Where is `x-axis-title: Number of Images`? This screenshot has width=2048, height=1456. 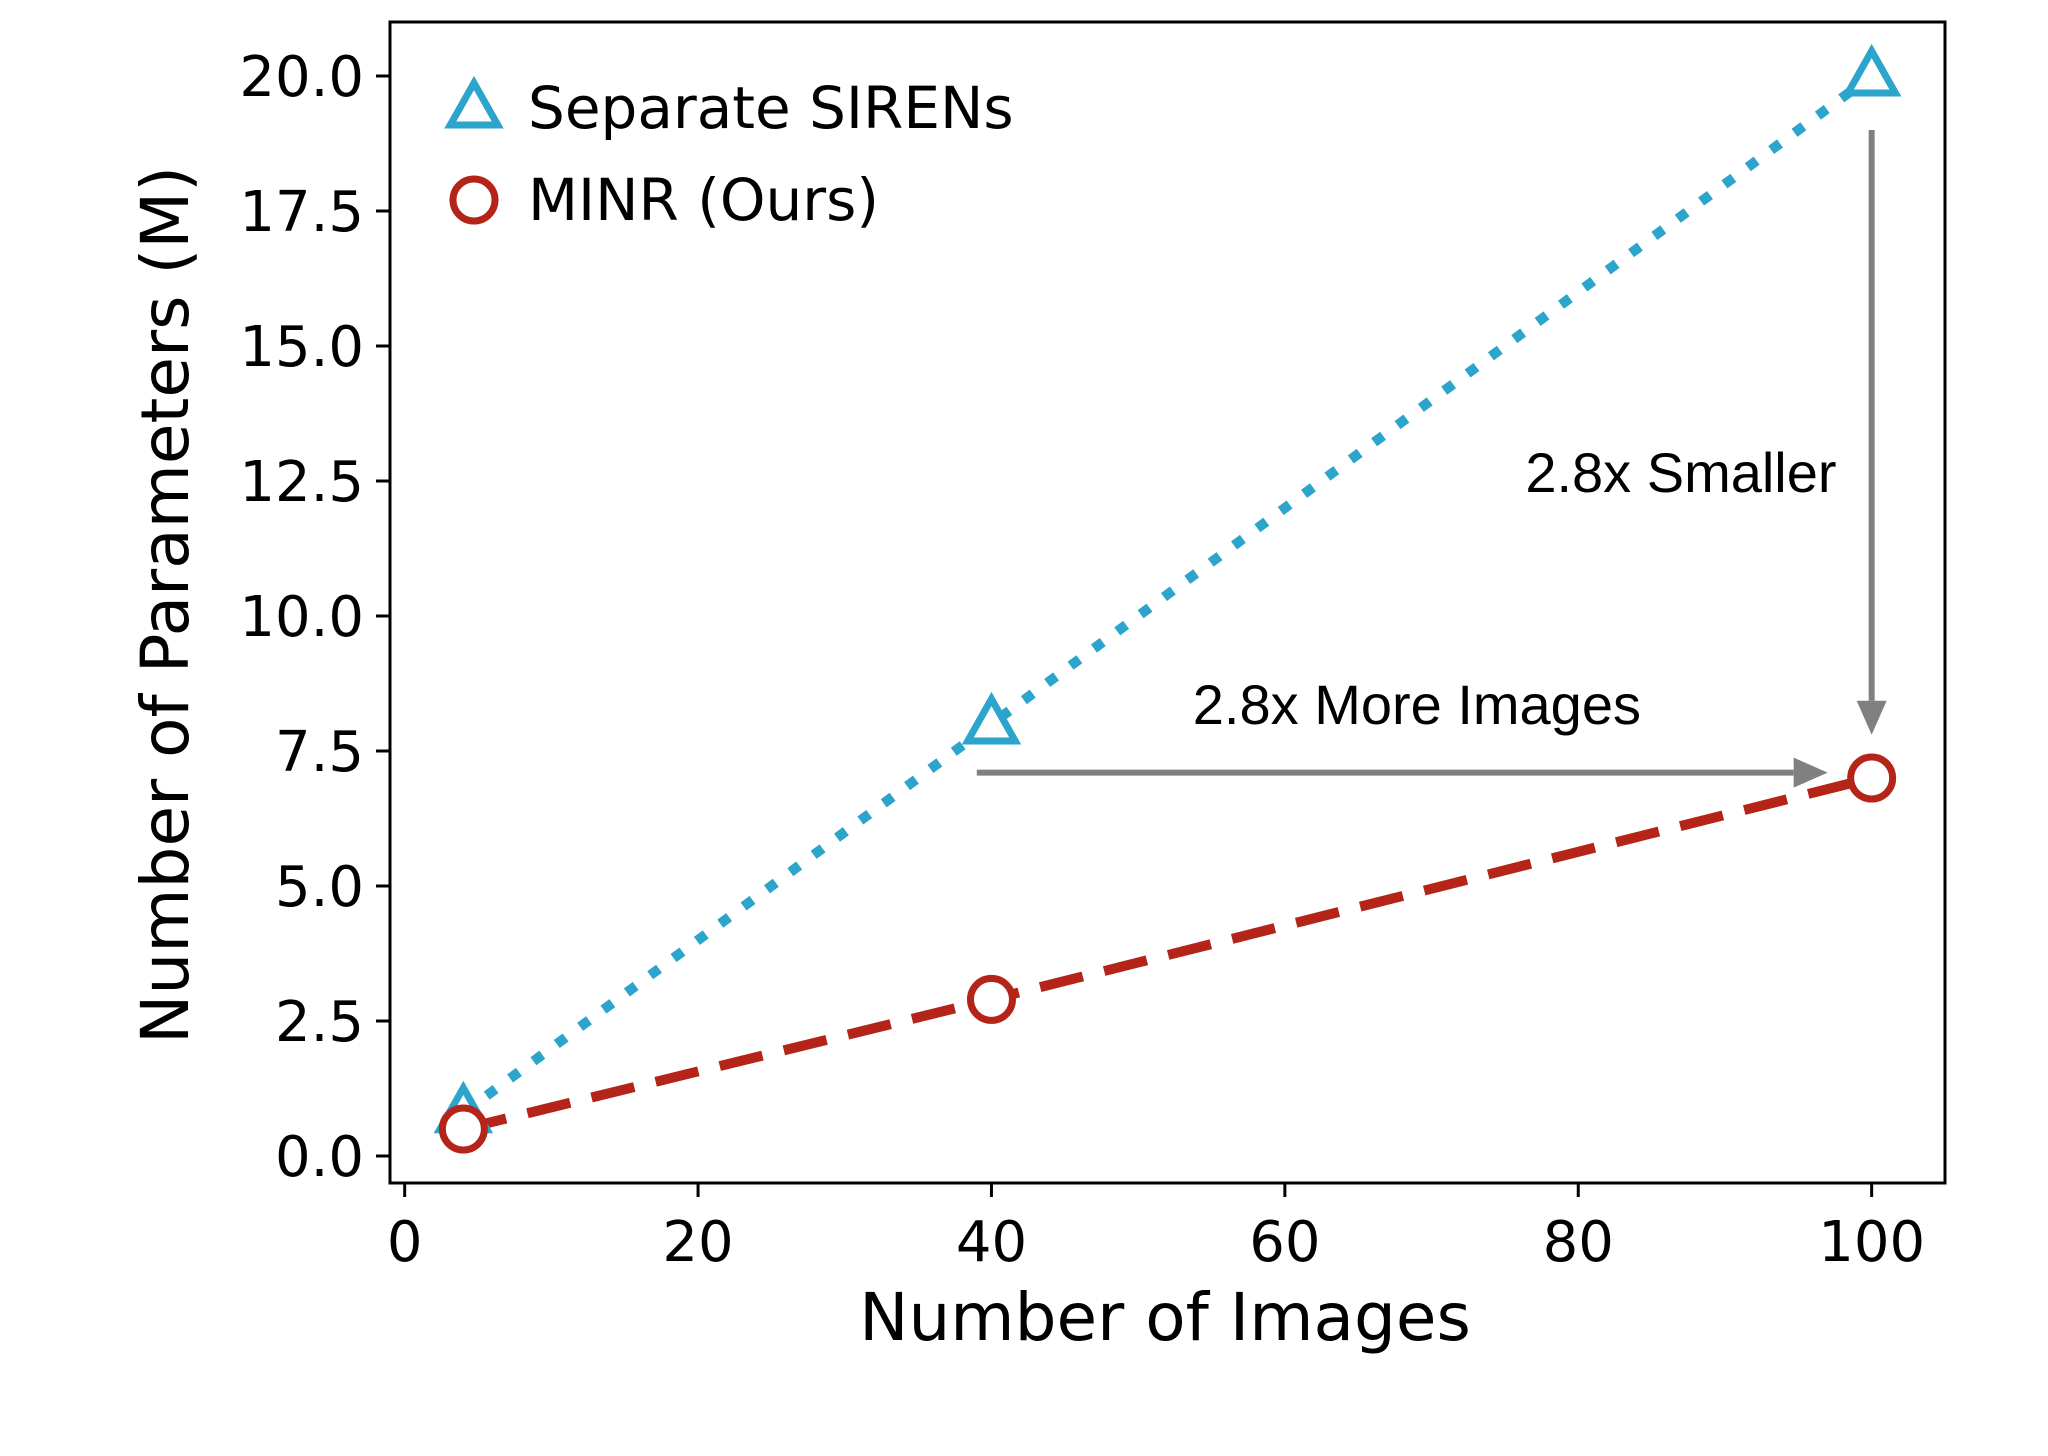 x-axis-title: Number of Images is located at coordinates (1165, 1317).